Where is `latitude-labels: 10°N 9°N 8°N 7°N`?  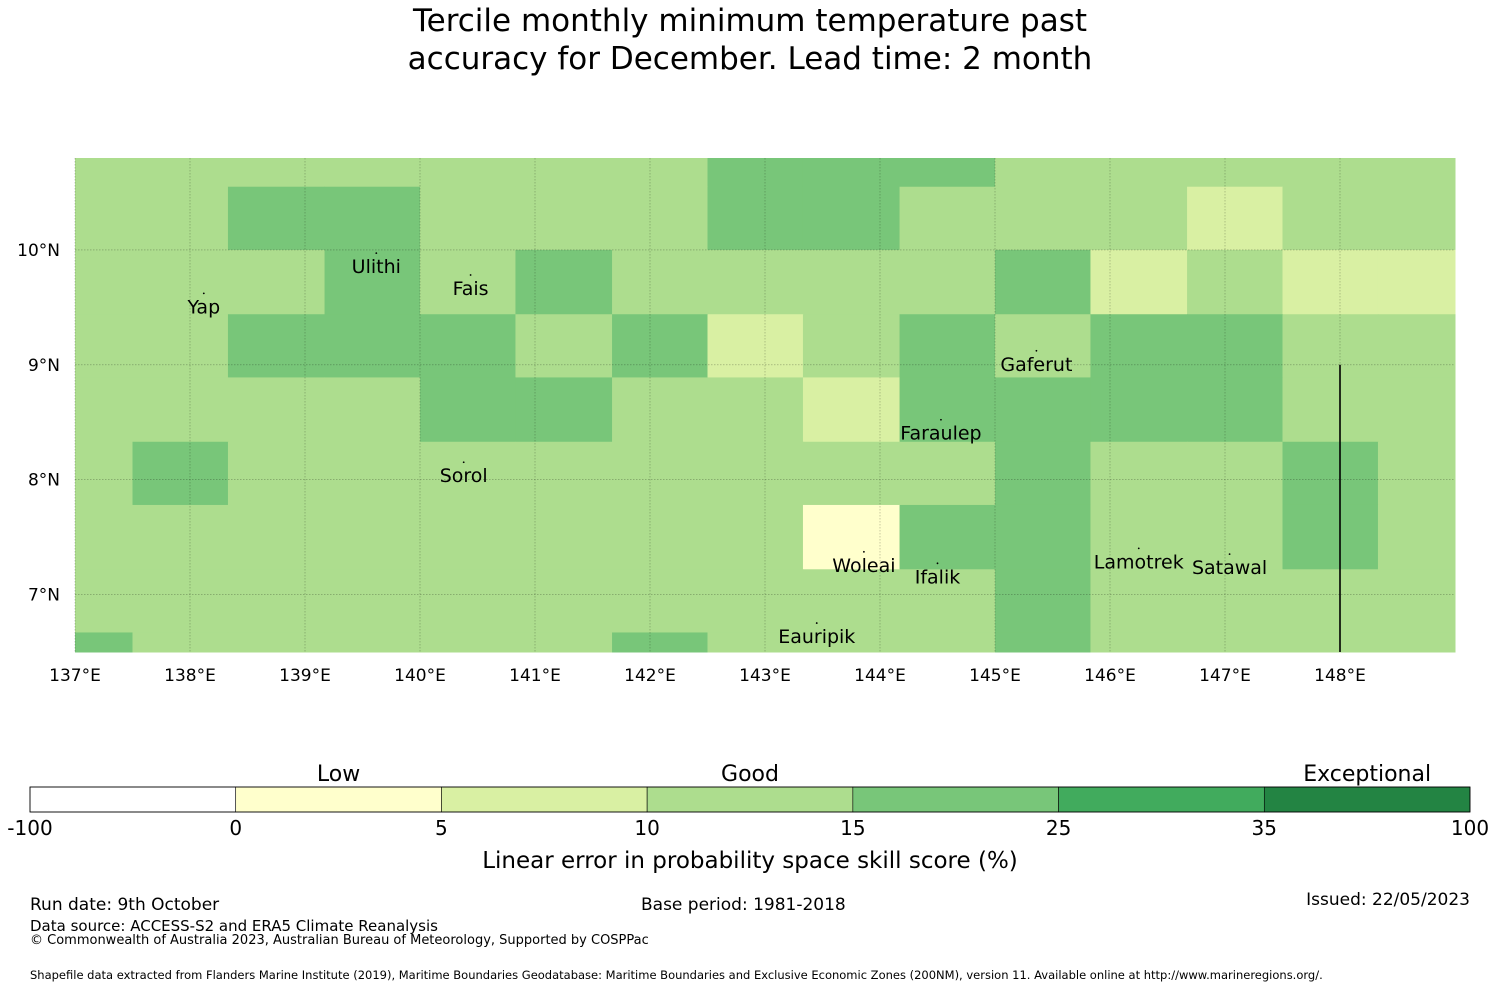 latitude-labels: 10°N 9°N 8°N 7°N is located at coordinates (38, 423).